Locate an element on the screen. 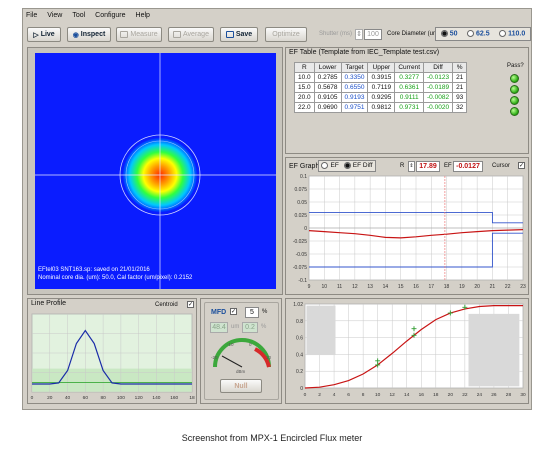 This screenshot has height=453, width=544. r-value-input: 17.89 is located at coordinates (428, 166).